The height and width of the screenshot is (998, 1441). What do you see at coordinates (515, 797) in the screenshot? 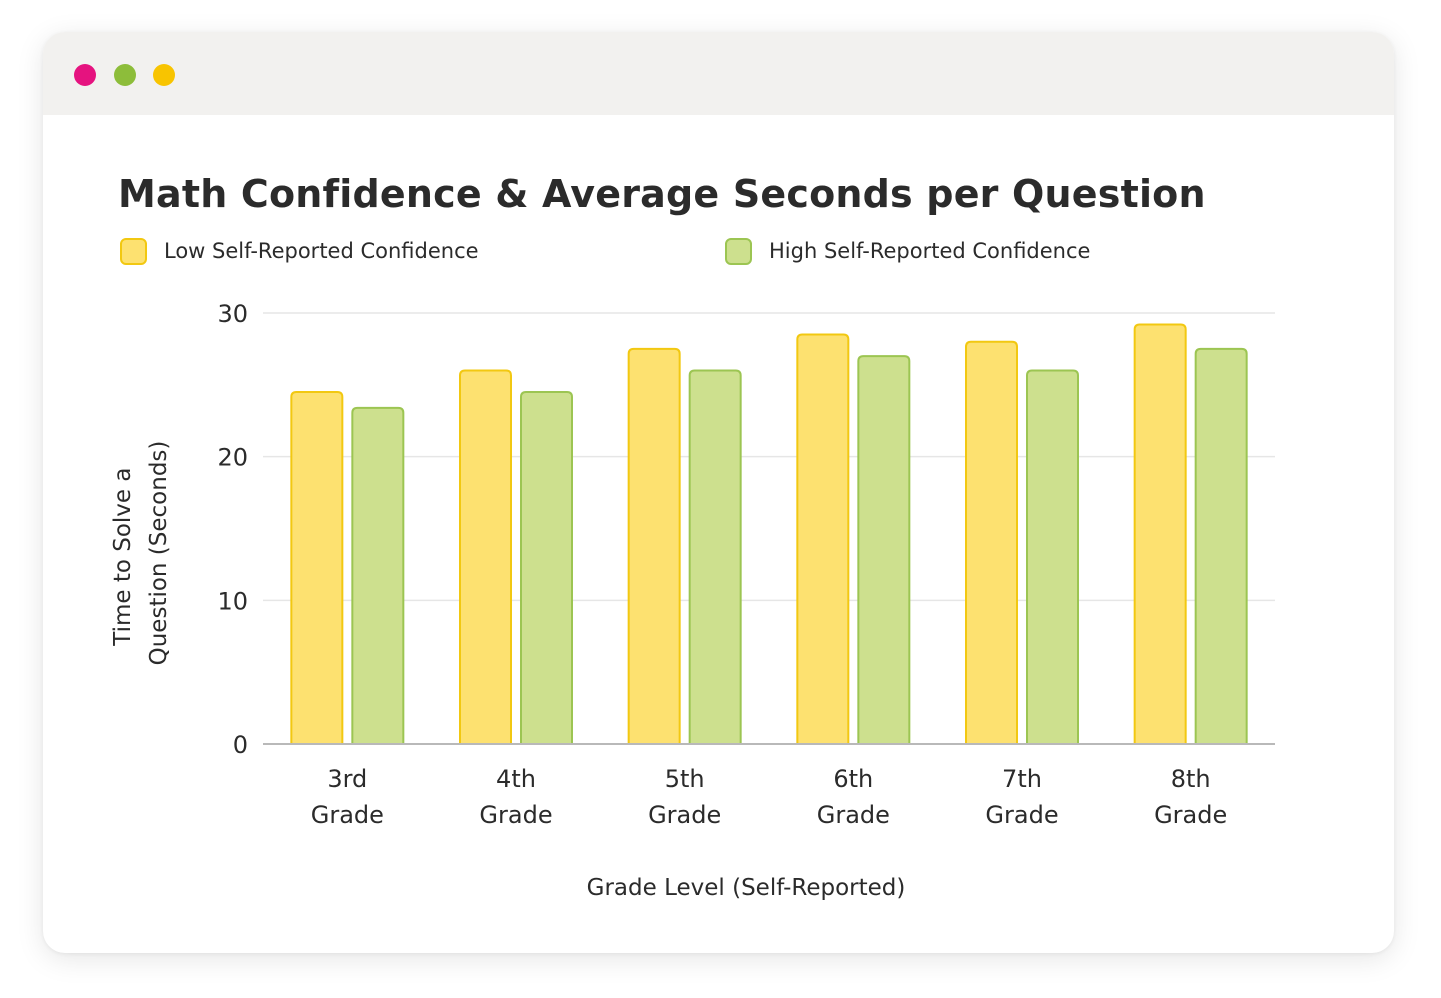
I see `x-tick-label: 4th Grade` at bounding box center [515, 797].